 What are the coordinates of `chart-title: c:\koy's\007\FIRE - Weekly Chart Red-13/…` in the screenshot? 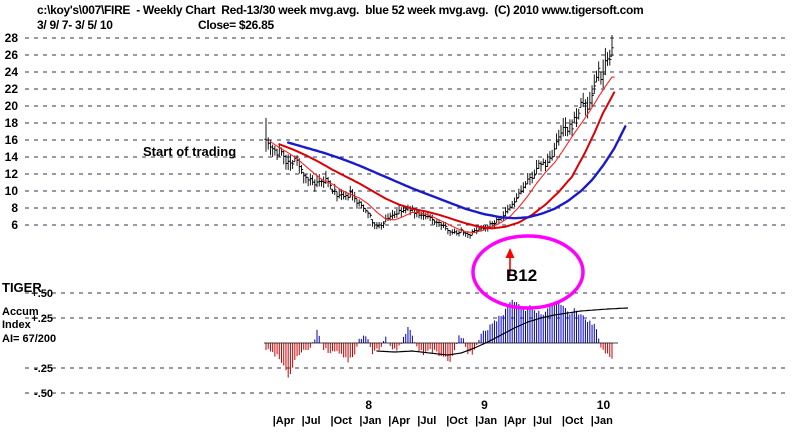 It's located at (340, 10).